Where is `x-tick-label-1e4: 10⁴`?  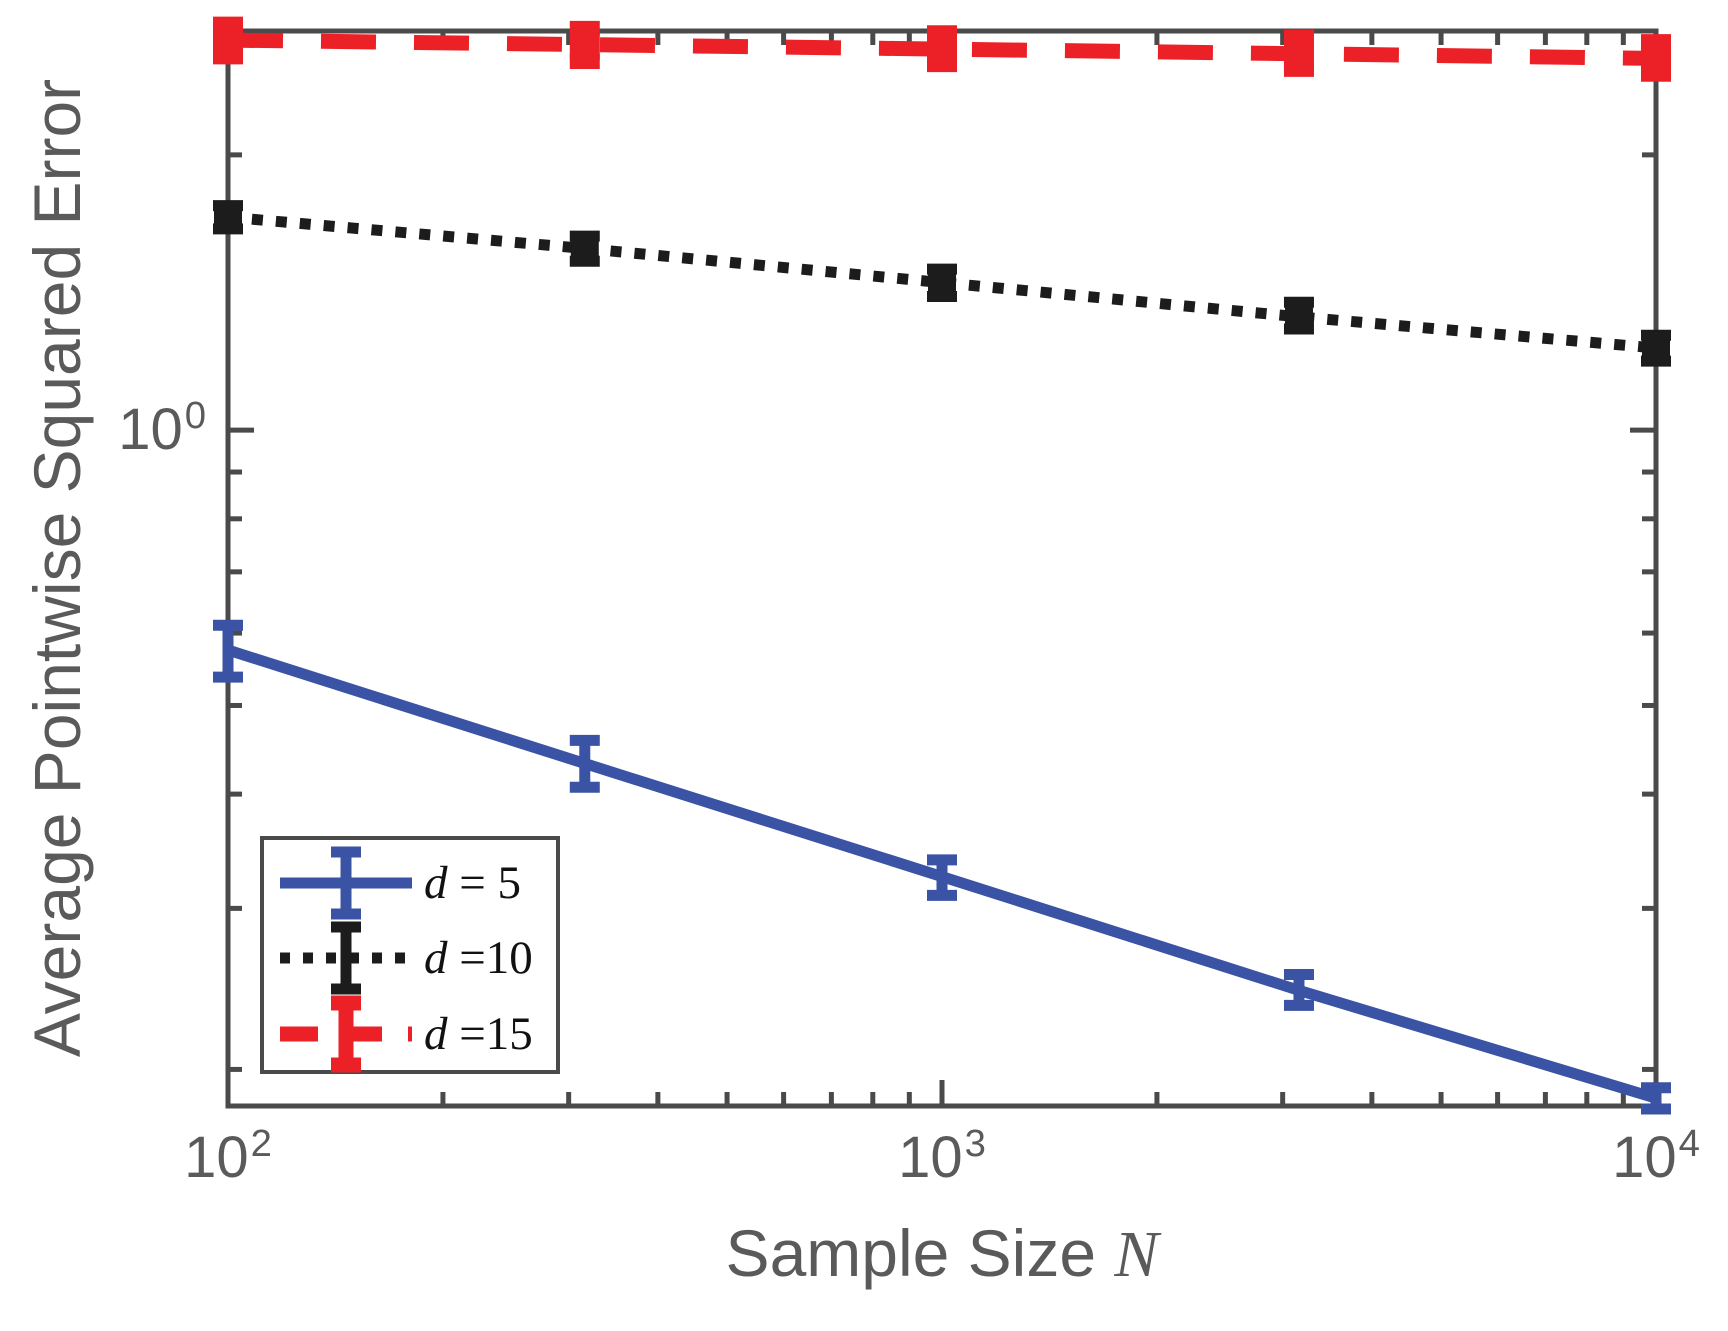
x-tick-label-1e4: 10⁴ is located at coordinates (1656, 1155).